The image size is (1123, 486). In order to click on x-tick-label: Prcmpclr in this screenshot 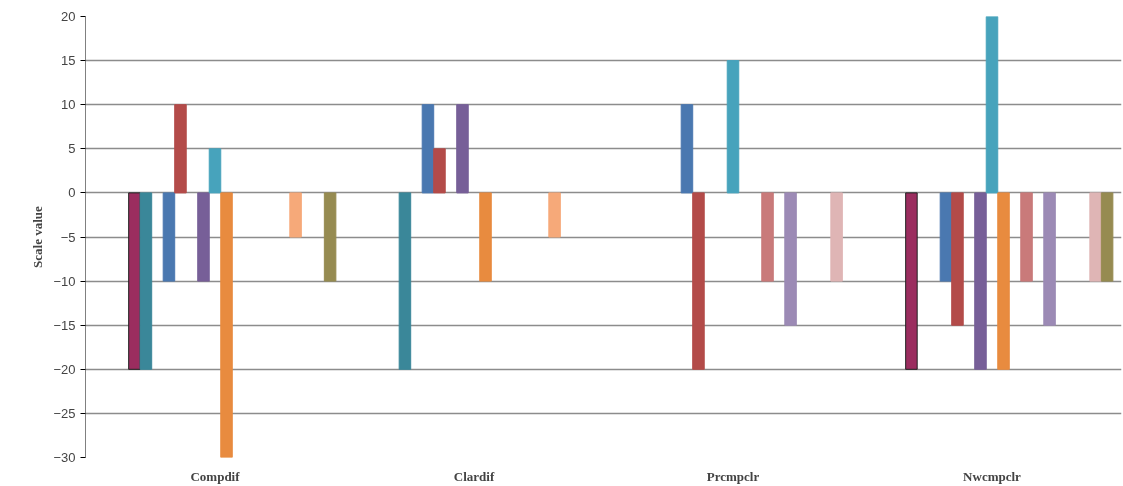, I will do `click(733, 476)`.